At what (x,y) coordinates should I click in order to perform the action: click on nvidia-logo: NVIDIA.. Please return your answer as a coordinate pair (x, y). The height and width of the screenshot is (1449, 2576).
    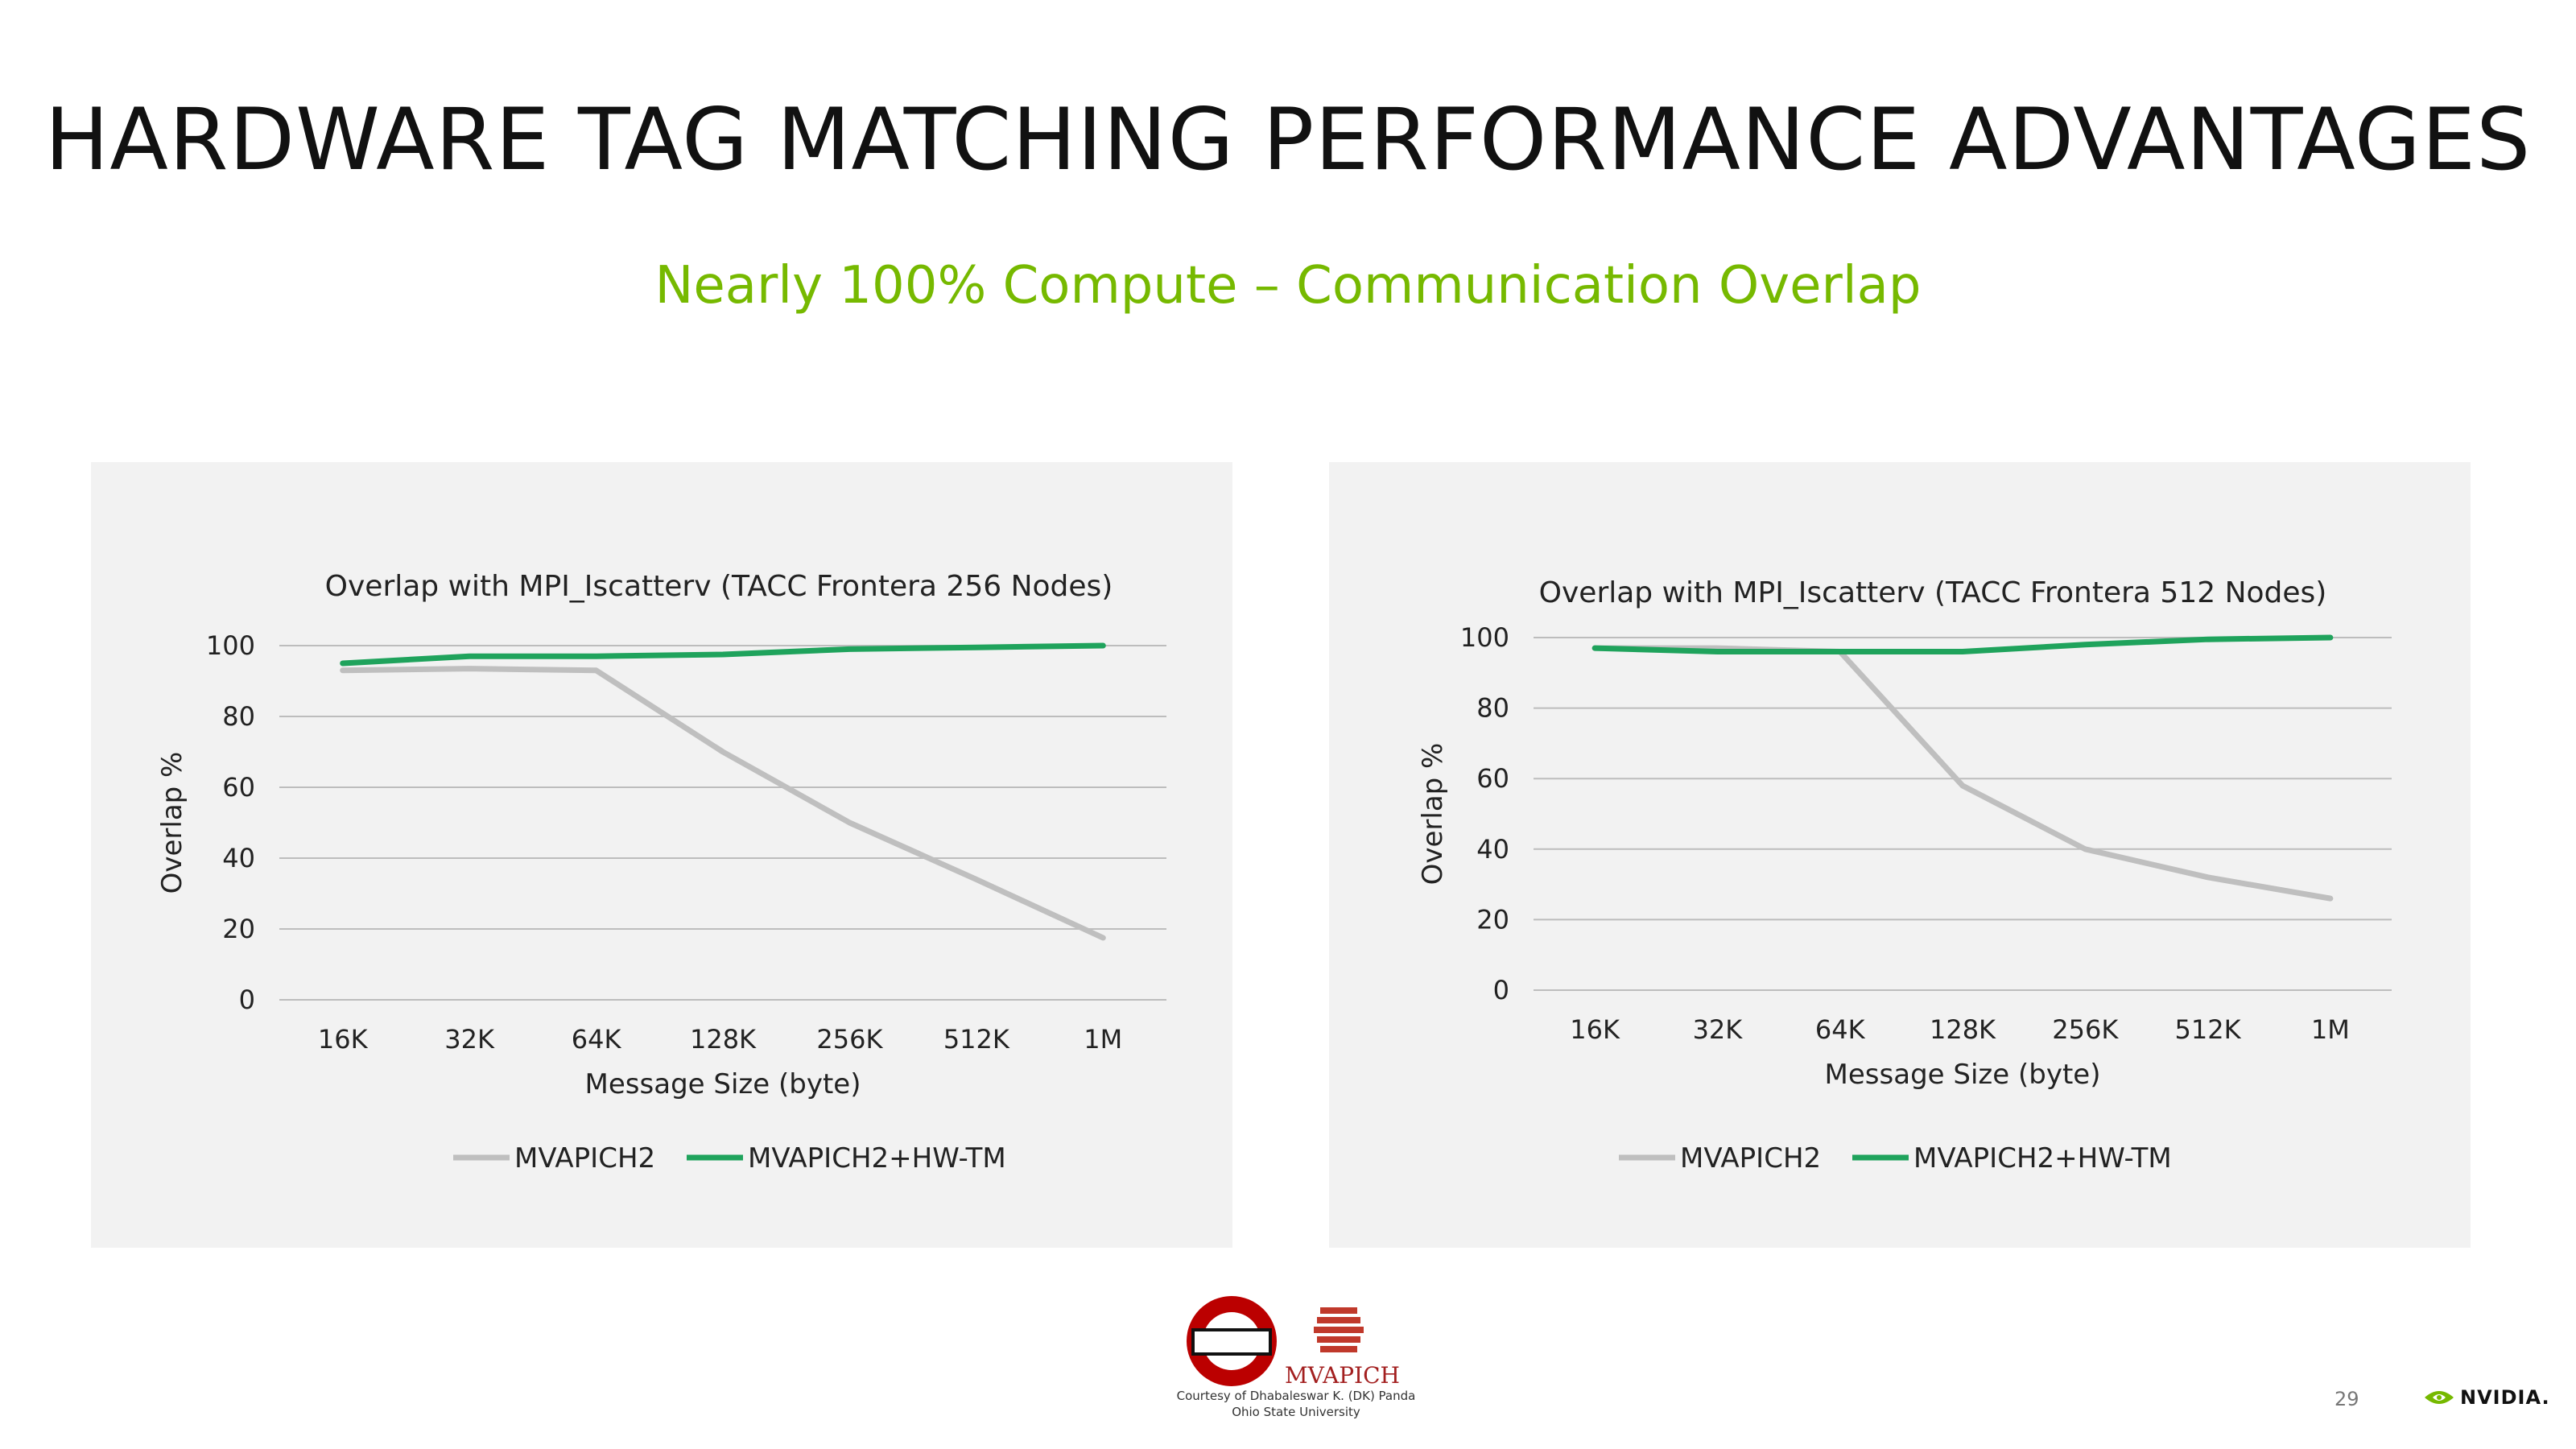
    Looking at the image, I should click on (2486, 1397).